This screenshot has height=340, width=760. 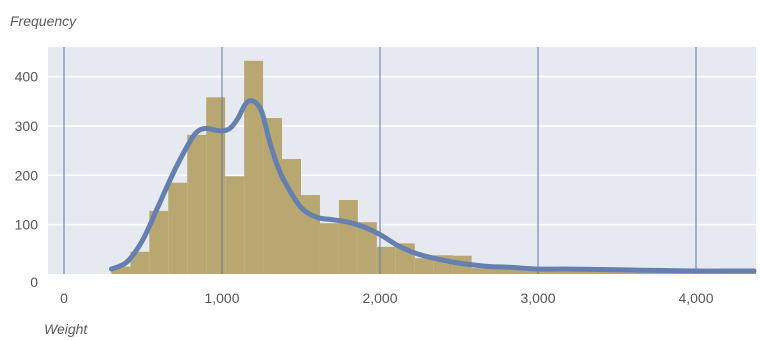 I want to click on x-tick-label: 2,000, so click(x=379, y=298).